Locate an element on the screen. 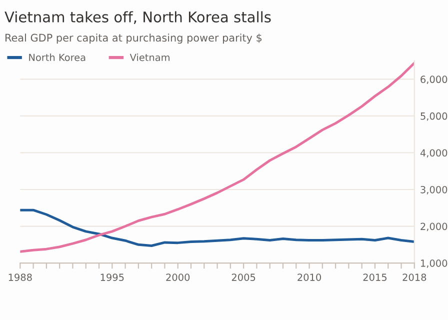 Image resolution: width=448 pixels, height=320 pixels. y-tick-label: 2,000 is located at coordinates (434, 227).